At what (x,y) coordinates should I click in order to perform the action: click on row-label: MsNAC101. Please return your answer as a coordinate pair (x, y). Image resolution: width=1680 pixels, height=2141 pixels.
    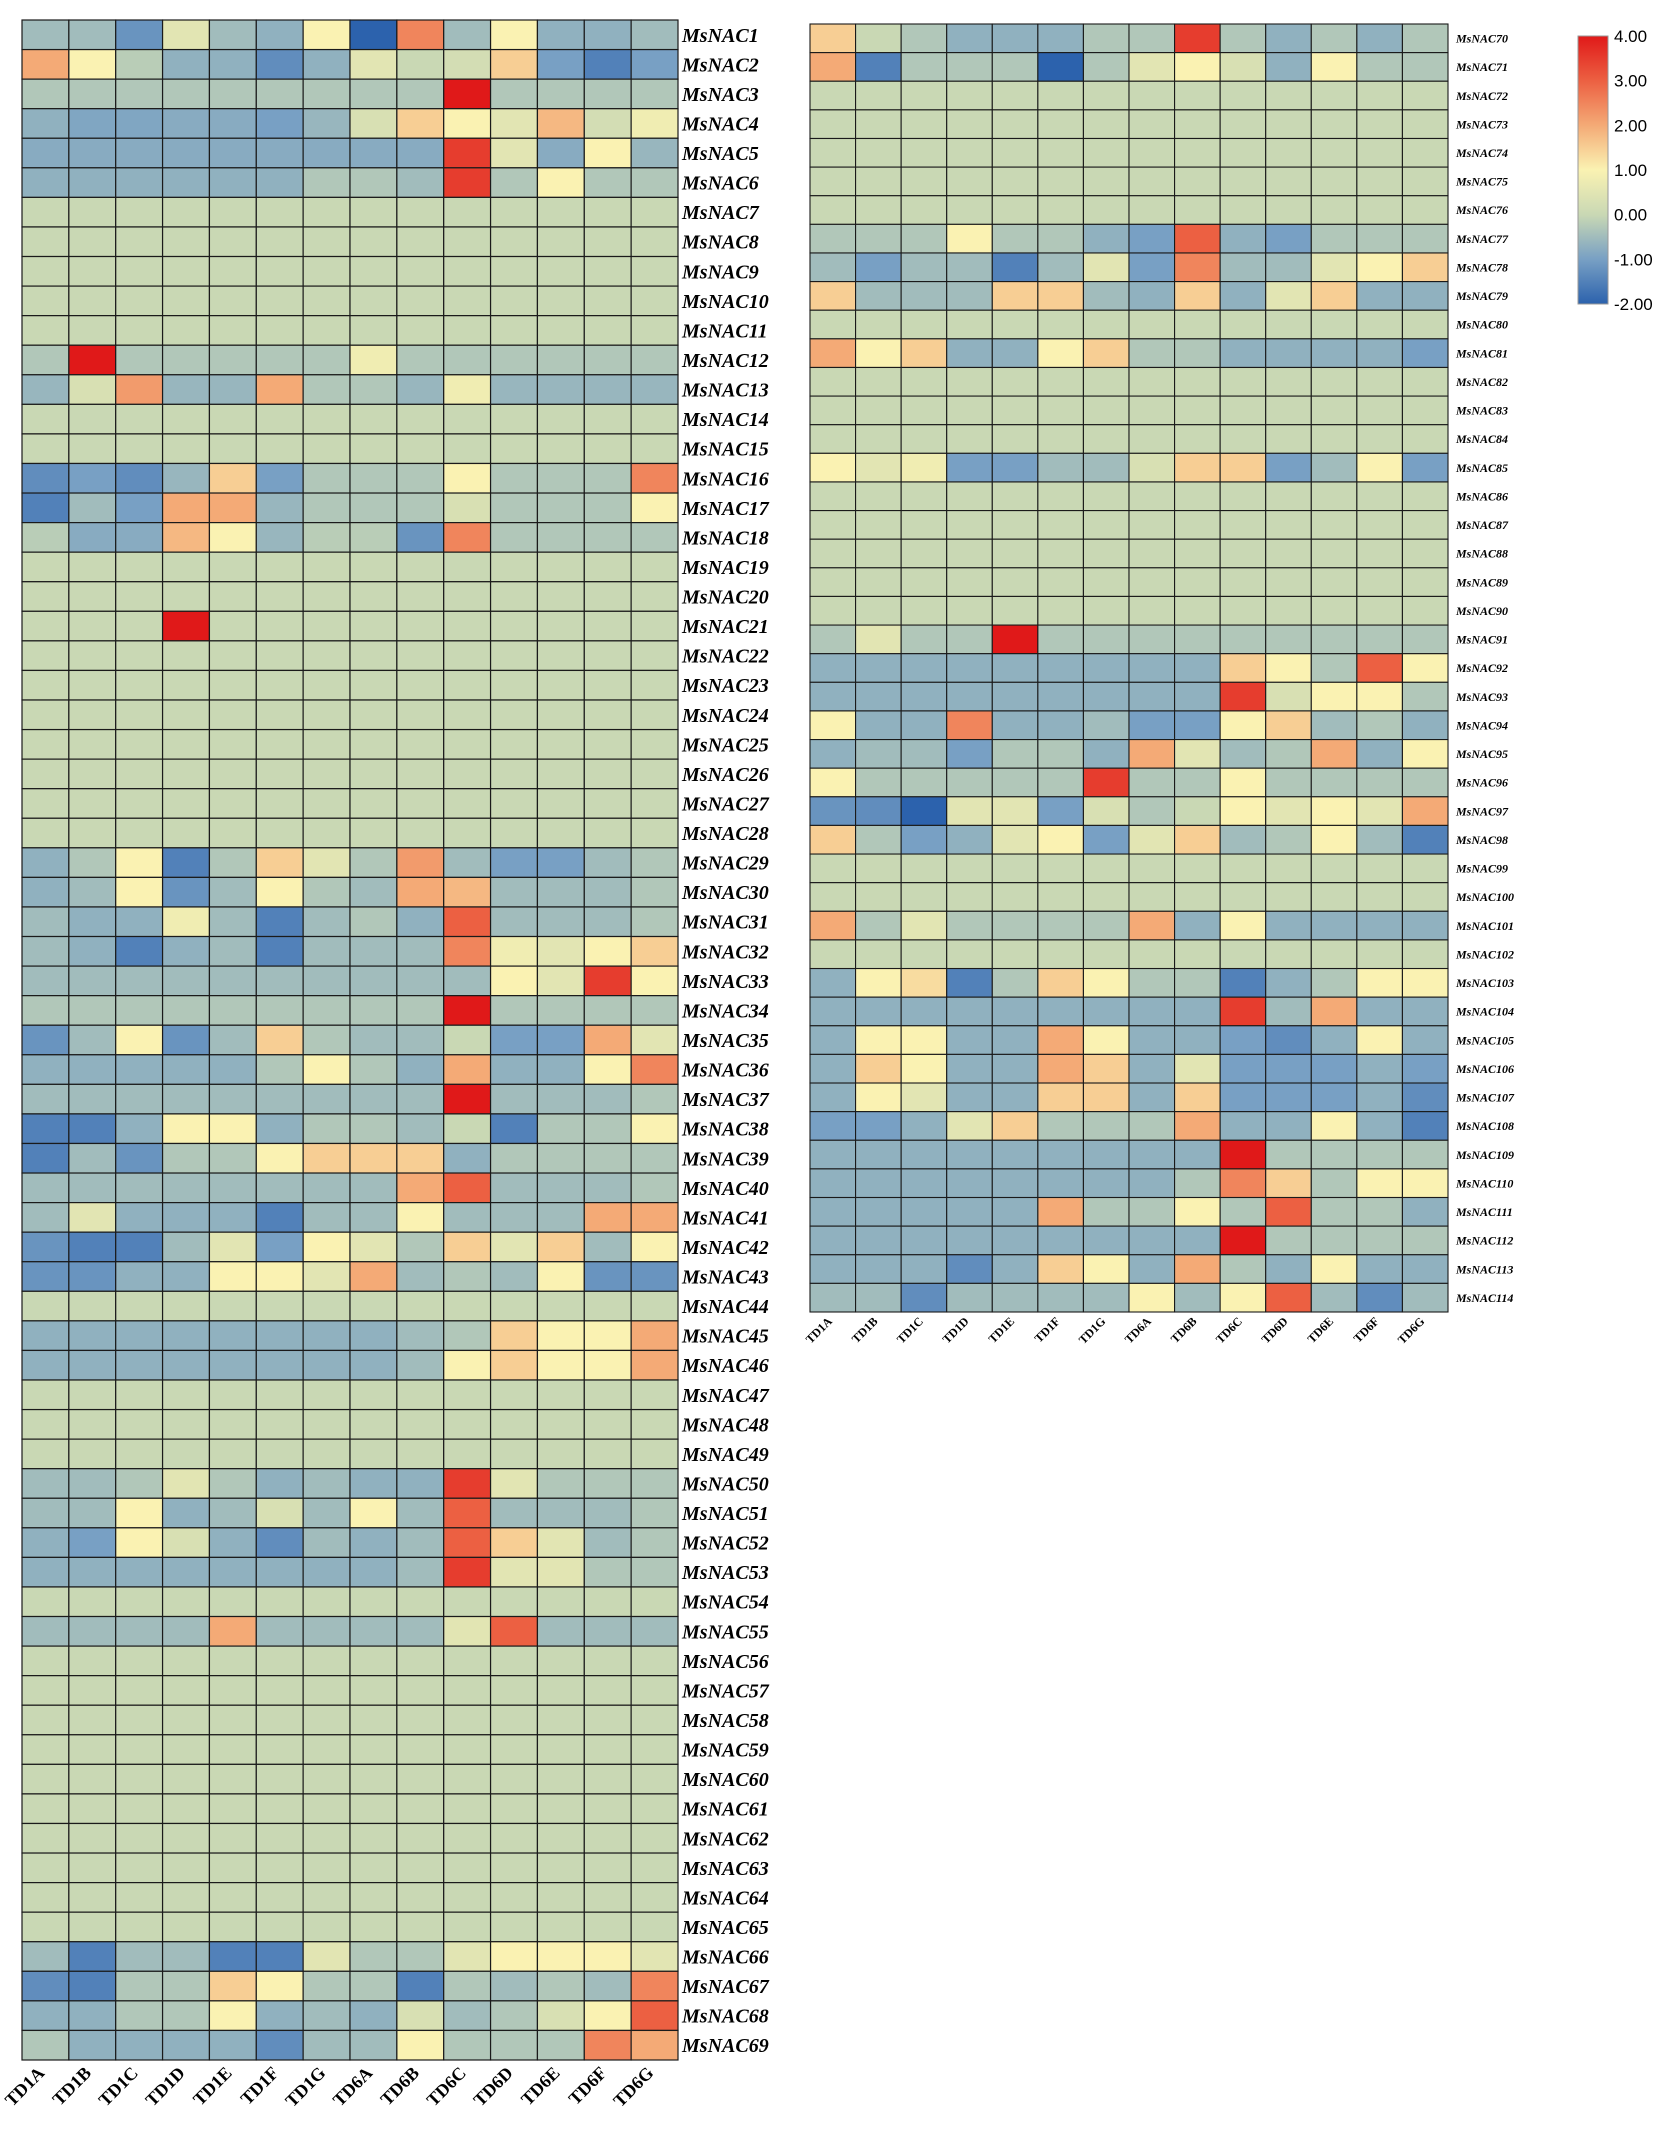
    Looking at the image, I should click on (1484, 926).